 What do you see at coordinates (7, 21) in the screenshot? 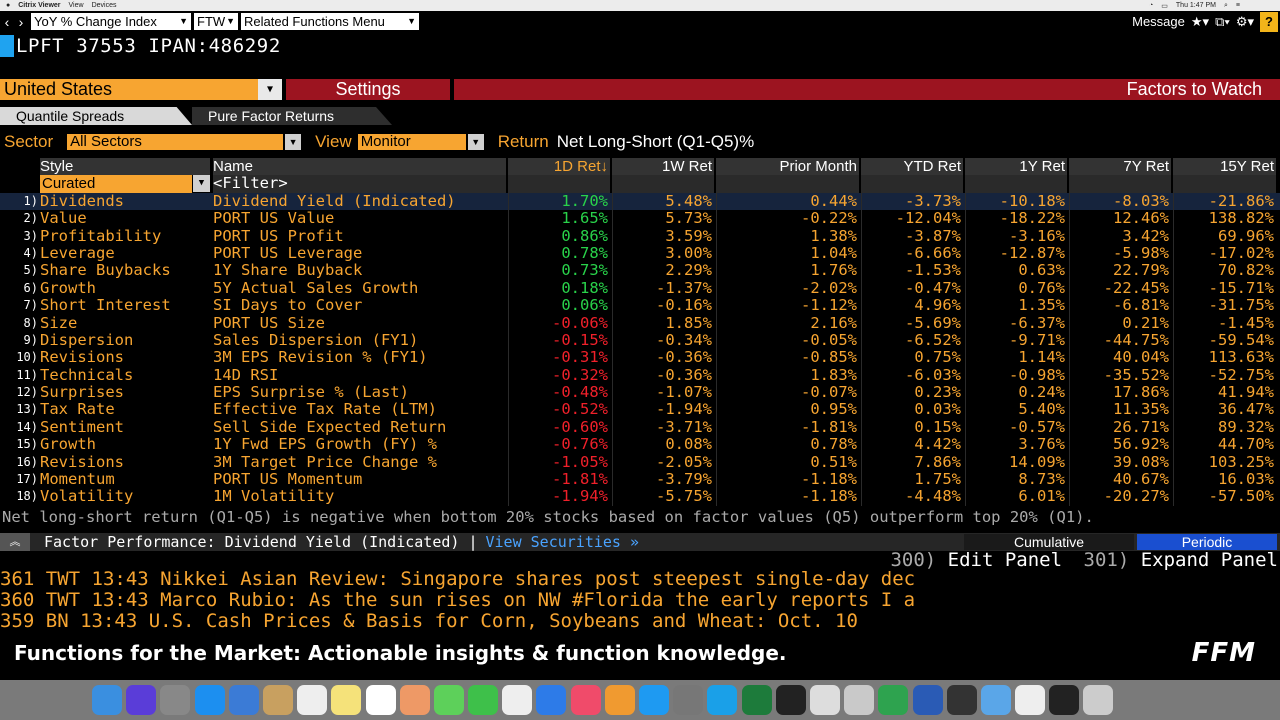
I see `back-arrow-icon: ‹` at bounding box center [7, 21].